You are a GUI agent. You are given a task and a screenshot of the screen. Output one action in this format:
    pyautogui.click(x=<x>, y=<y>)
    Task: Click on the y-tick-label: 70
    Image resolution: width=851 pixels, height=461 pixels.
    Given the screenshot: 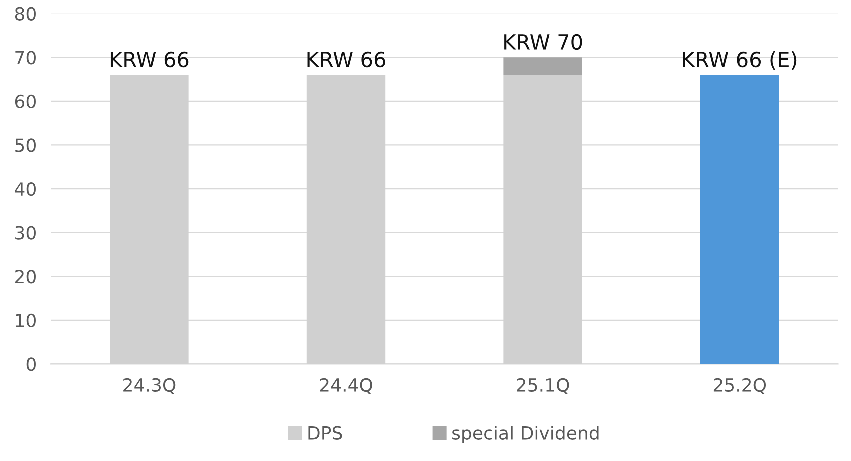 What is the action you would take?
    pyautogui.click(x=26, y=58)
    